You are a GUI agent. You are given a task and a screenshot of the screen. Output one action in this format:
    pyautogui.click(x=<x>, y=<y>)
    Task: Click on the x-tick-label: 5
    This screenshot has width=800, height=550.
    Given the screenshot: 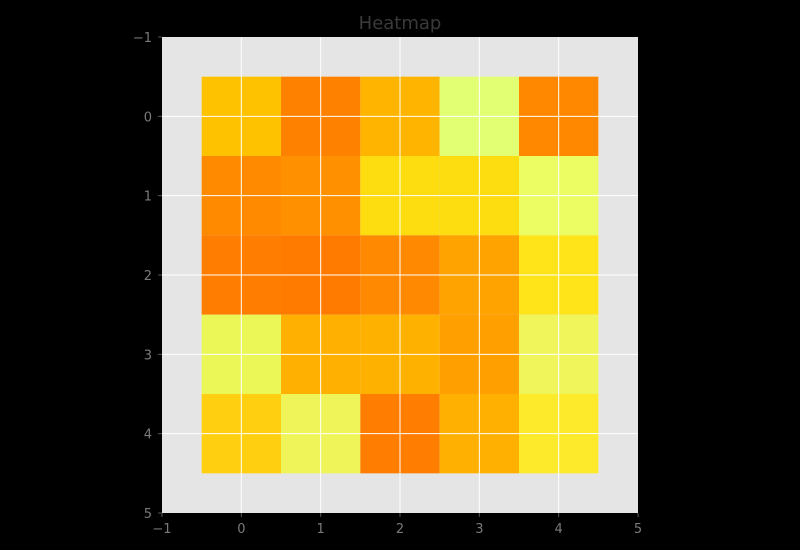 What is the action you would take?
    pyautogui.click(x=638, y=529)
    